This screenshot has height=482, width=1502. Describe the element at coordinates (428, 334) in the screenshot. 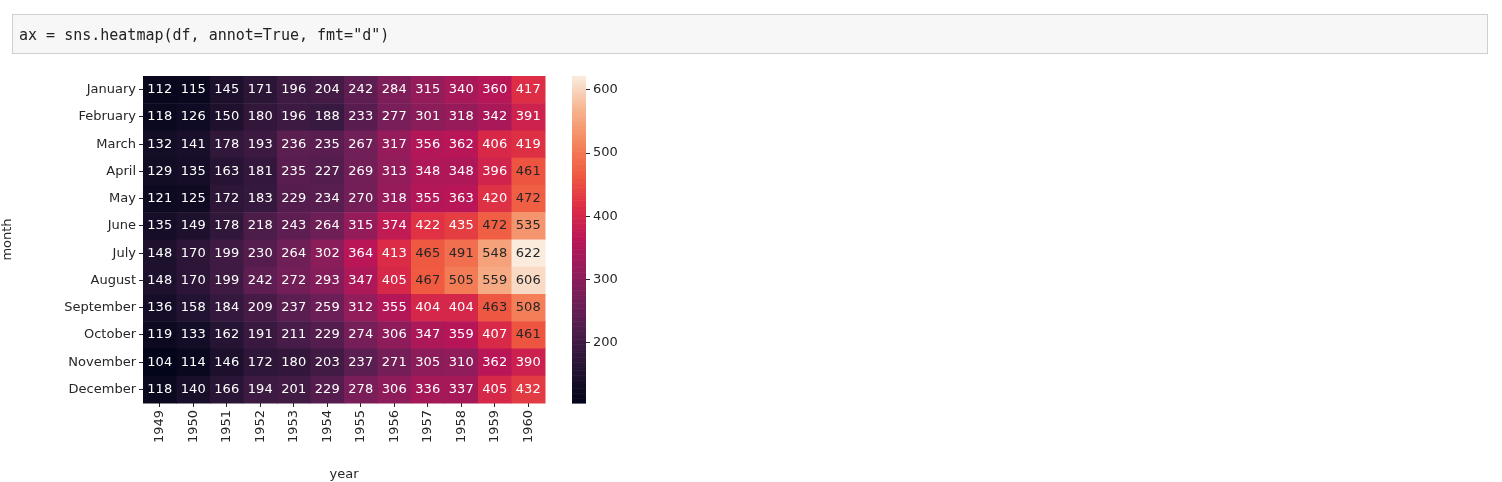

I see `data-label: 347` at that location.